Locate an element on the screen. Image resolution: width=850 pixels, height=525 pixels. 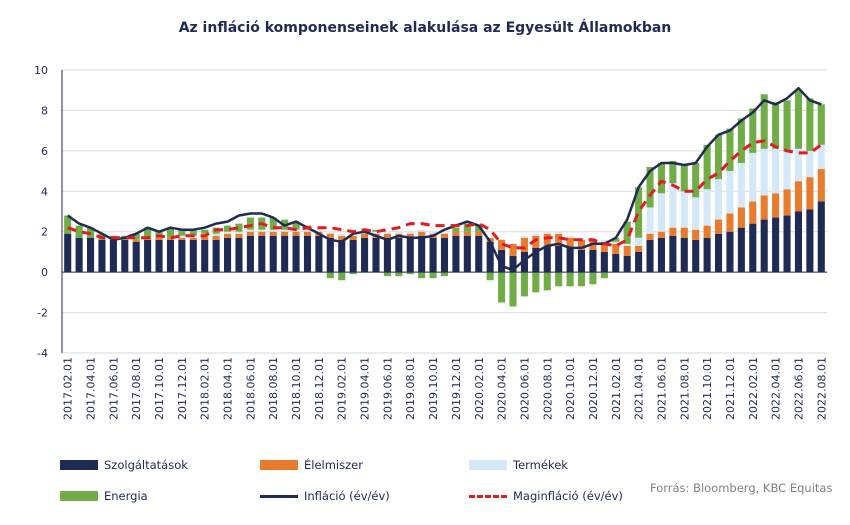
x-tick-label: 2019.10.01 is located at coordinates (433, 388).